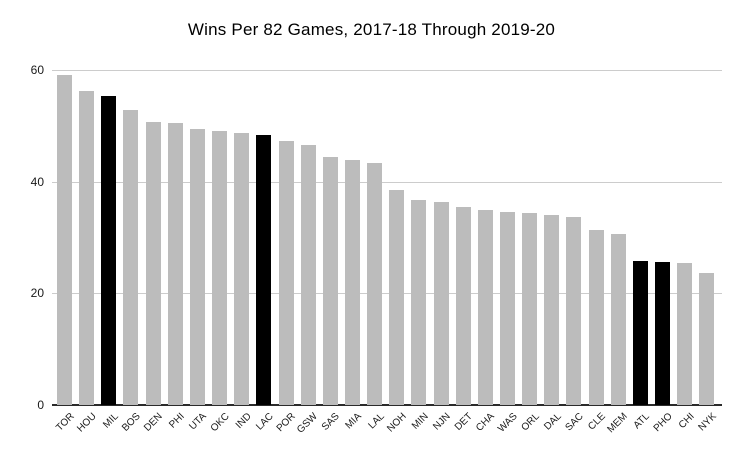 The height and width of the screenshot is (460, 743). Describe the element at coordinates (175, 264) in the screenshot. I see `bar-PHI` at that location.